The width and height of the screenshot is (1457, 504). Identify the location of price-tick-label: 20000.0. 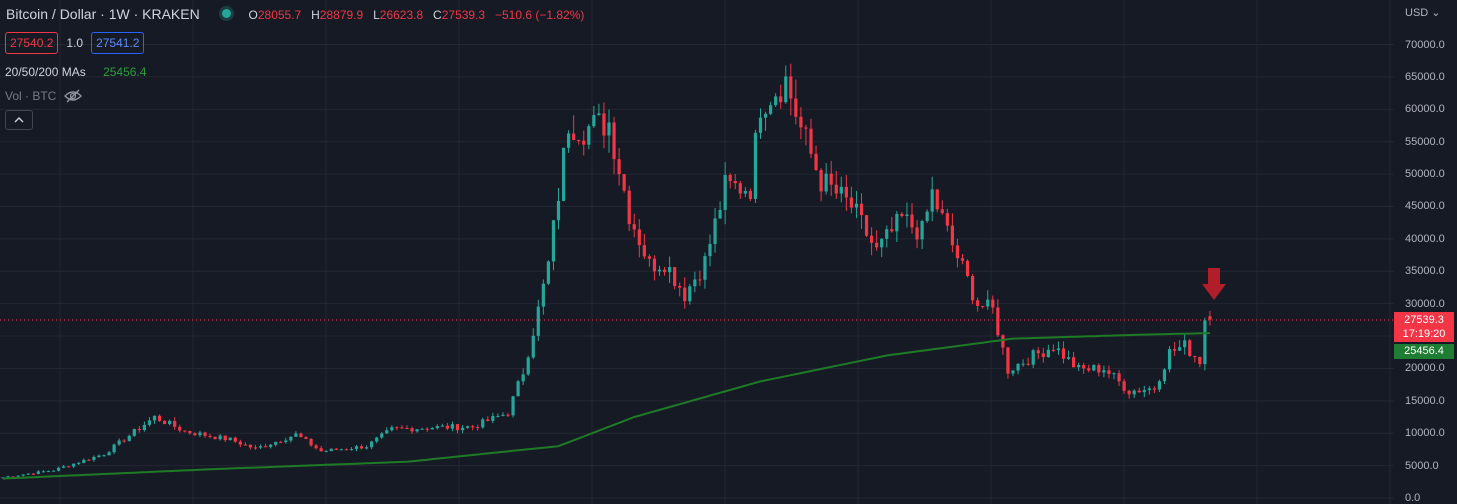
(1425, 368).